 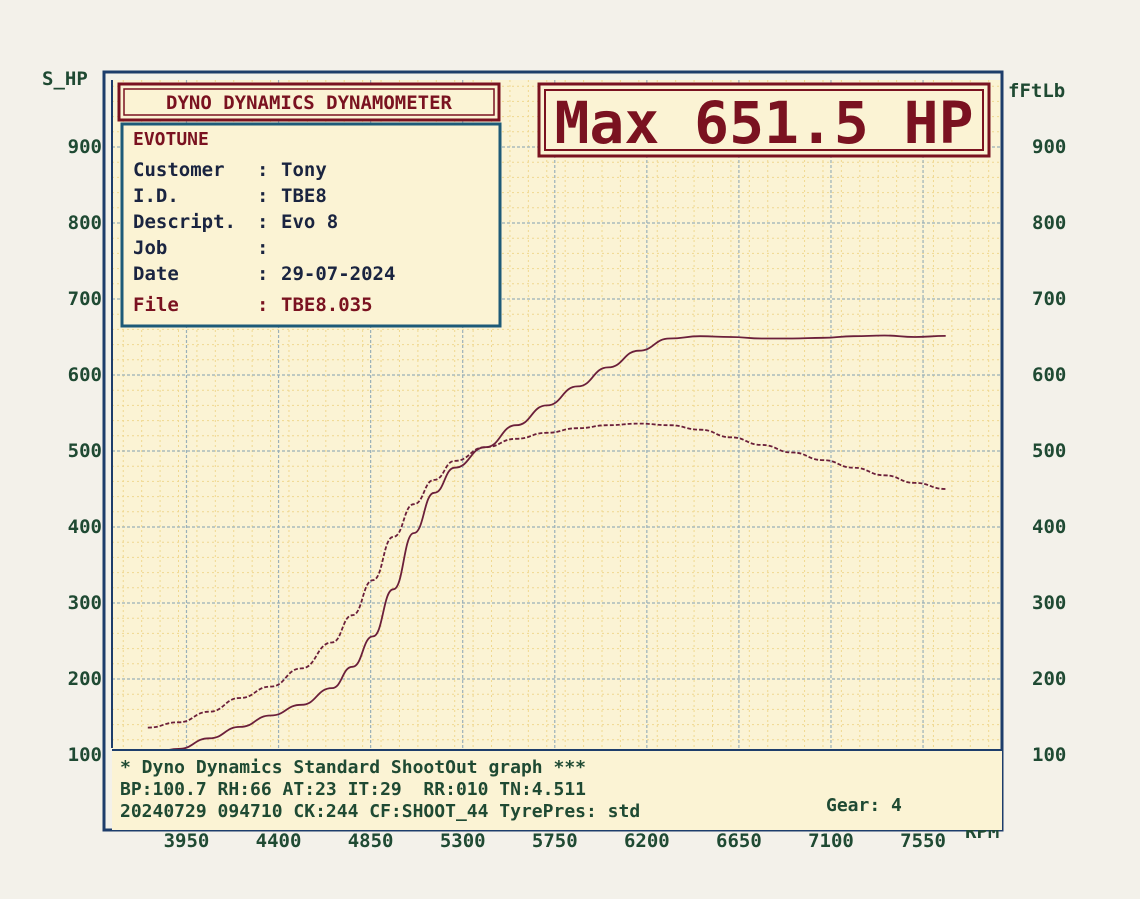 What do you see at coordinates (304, 170) in the screenshot?
I see `info-value: Tony` at bounding box center [304, 170].